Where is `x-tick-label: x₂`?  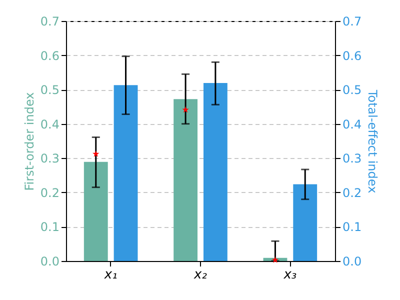
x-tick-label: x₂ is located at coordinates (200, 275).